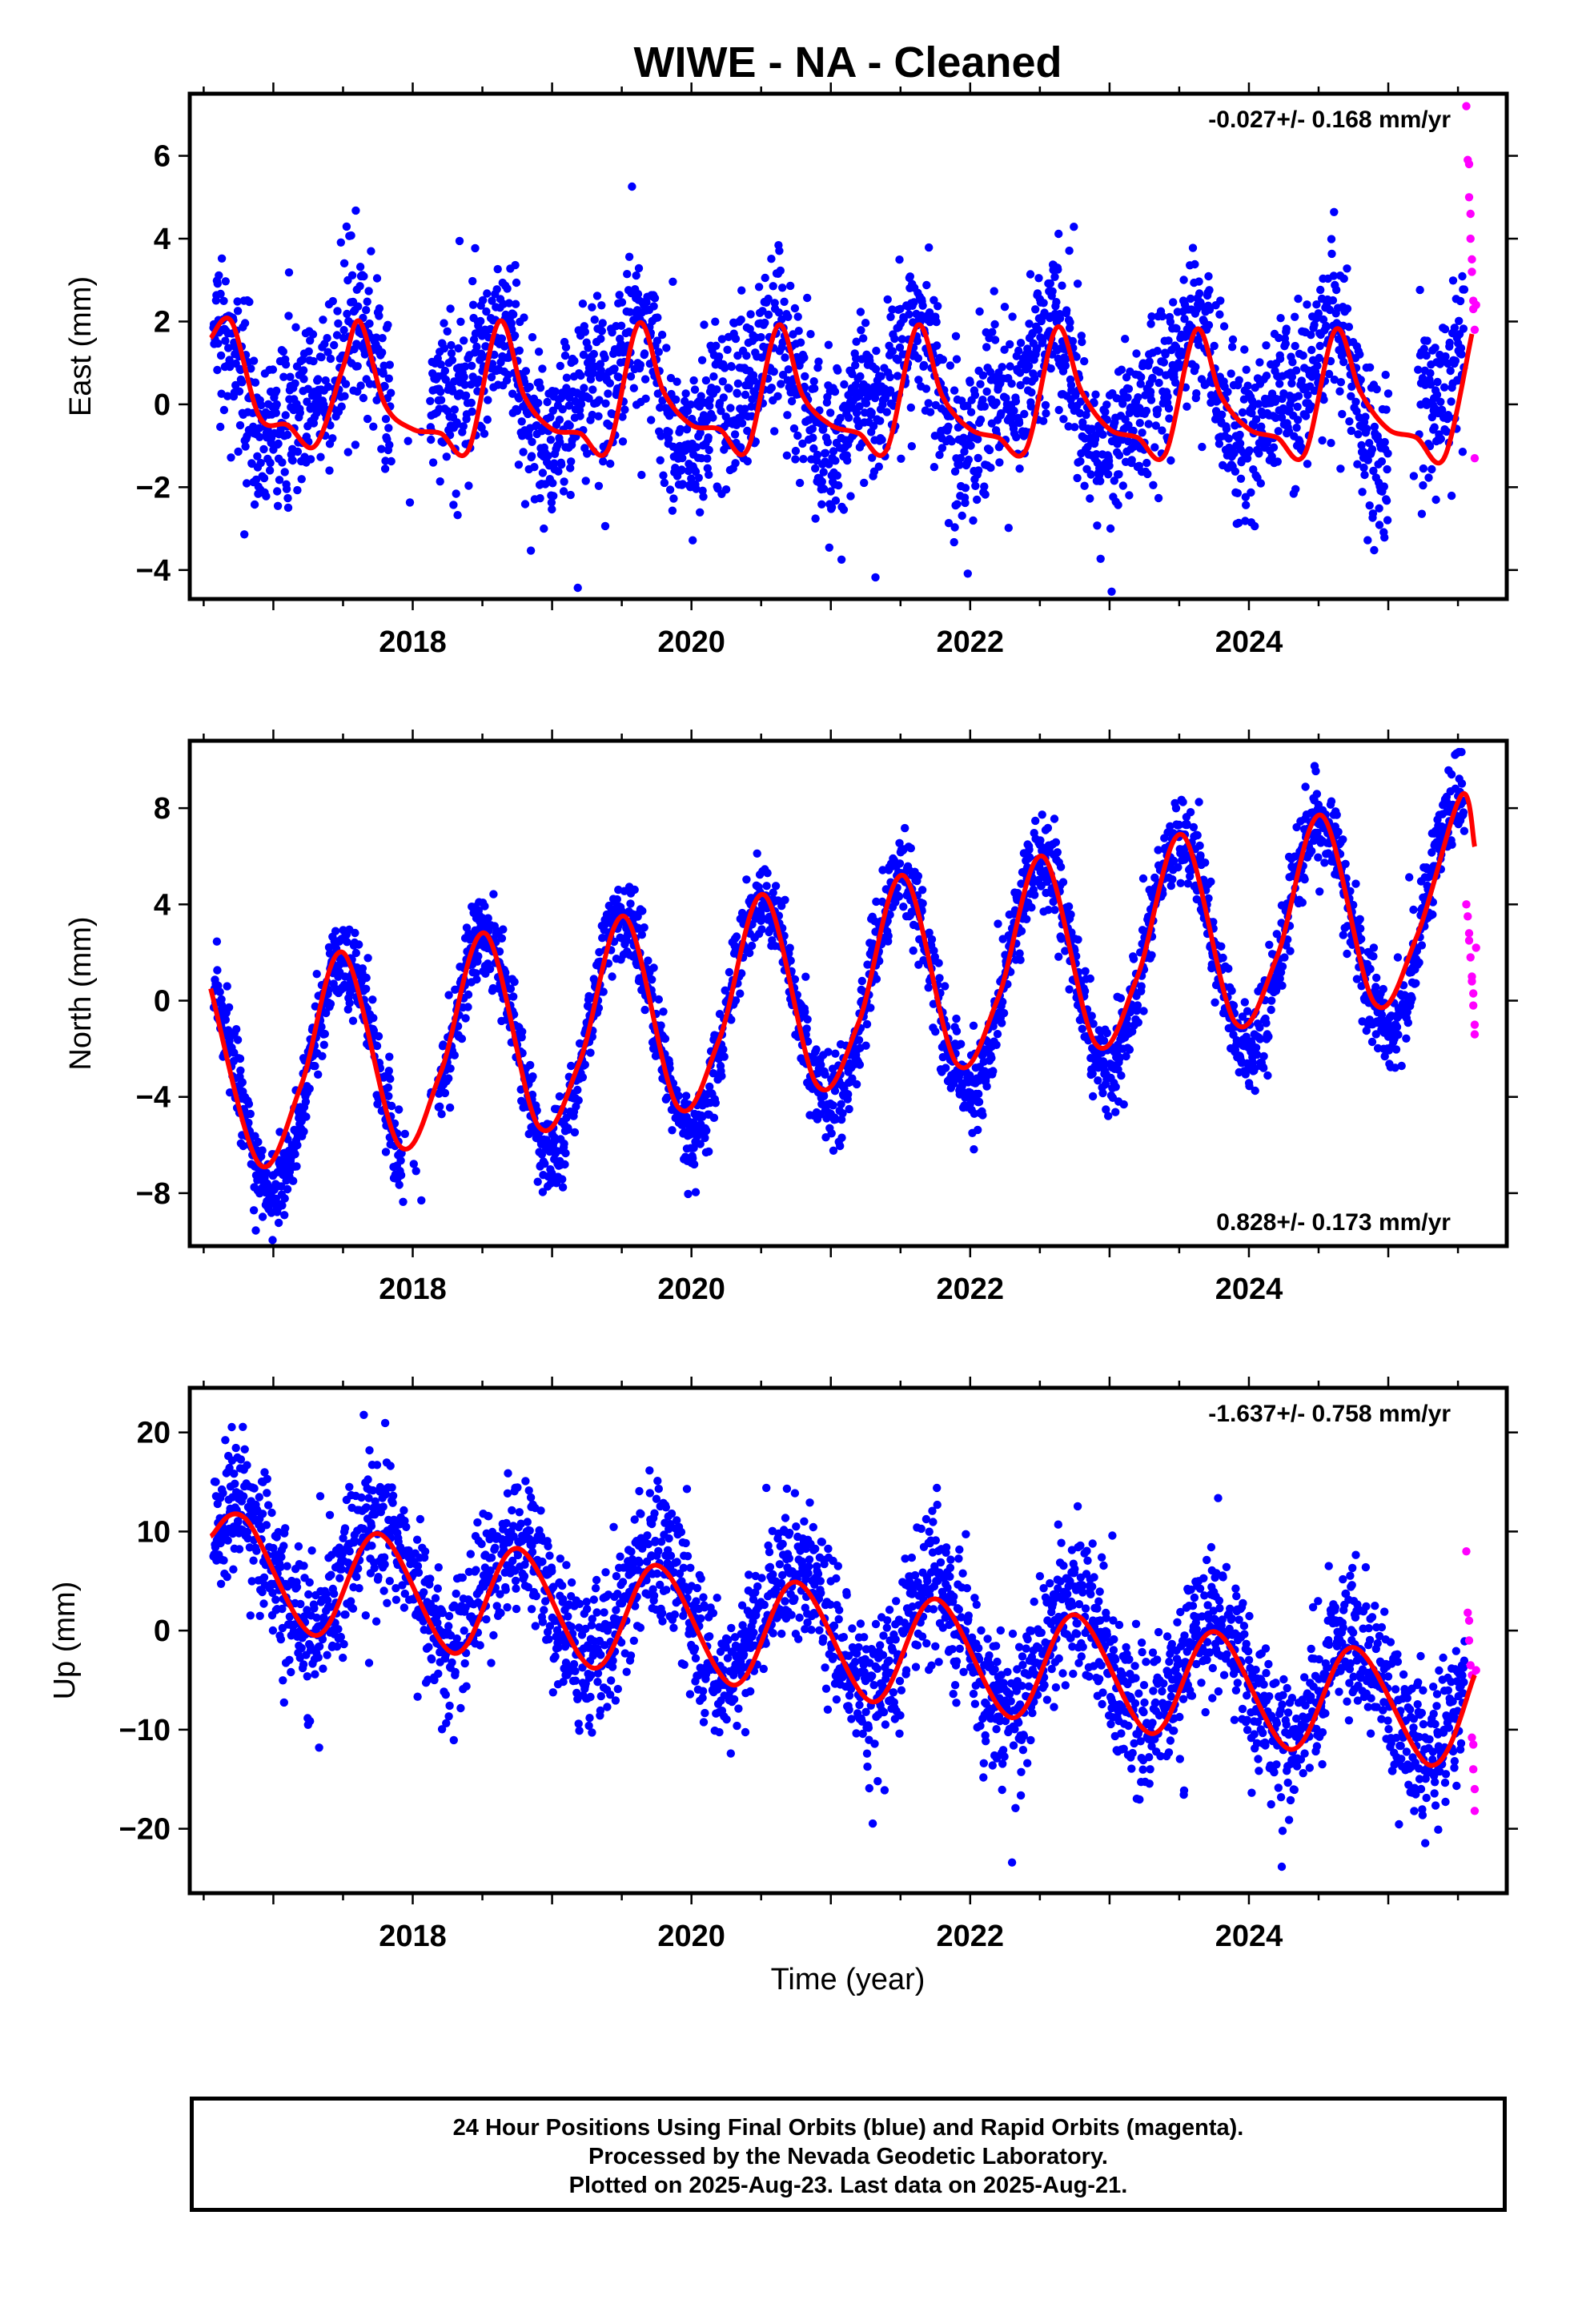 The image size is (1582, 2324). What do you see at coordinates (413, 642) in the screenshot?
I see `x-tick-label: 2018` at bounding box center [413, 642].